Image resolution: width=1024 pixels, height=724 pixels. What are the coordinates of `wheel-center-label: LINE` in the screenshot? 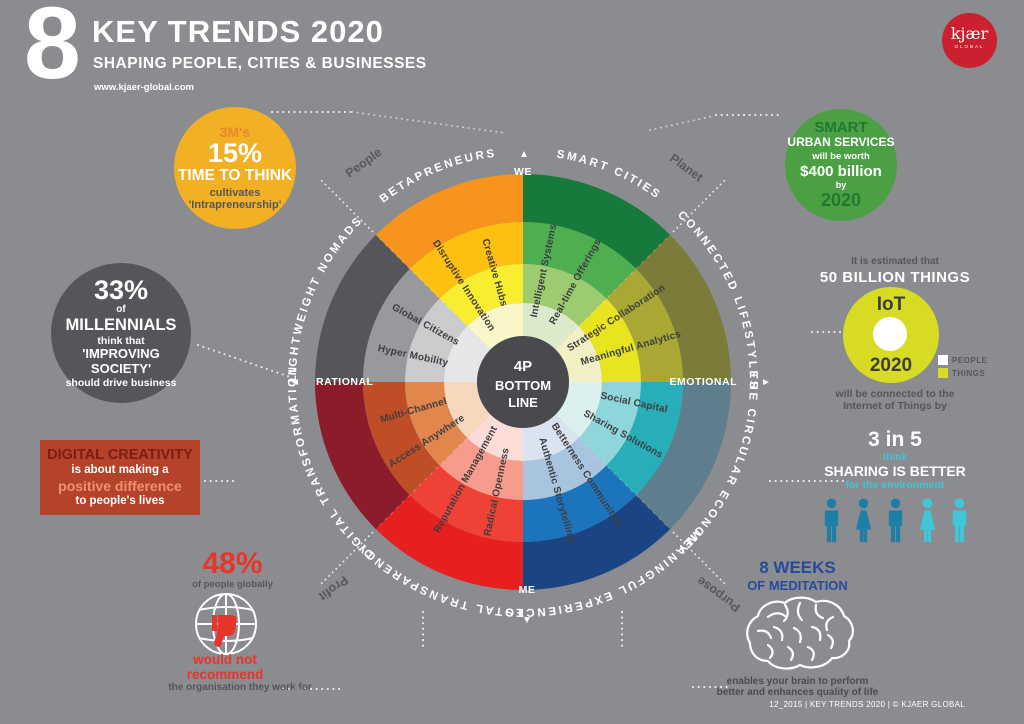 It's located at (523, 402).